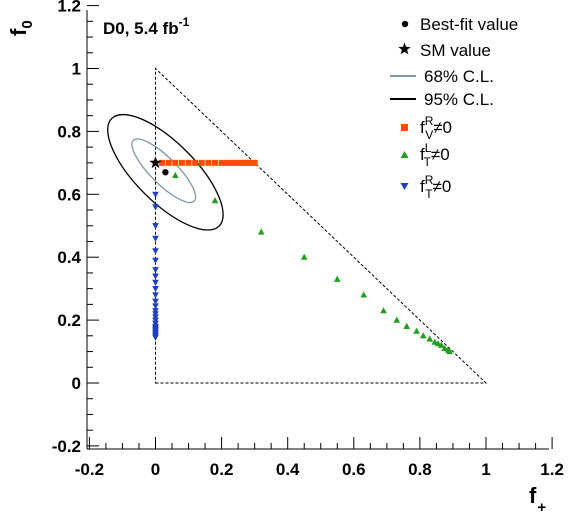 The image size is (578, 519). I want to click on experiment-label: D0, 5.4 fb-1, so click(146, 26).